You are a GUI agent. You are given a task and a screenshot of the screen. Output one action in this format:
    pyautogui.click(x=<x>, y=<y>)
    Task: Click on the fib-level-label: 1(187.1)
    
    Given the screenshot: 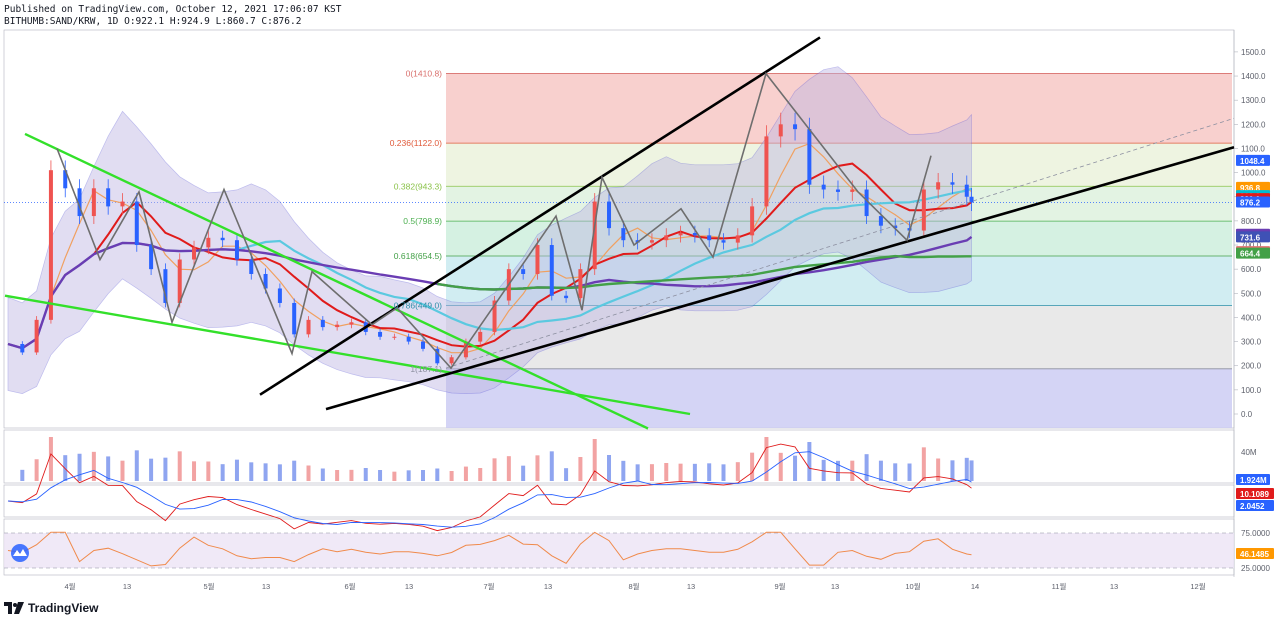 What is the action you would take?
    pyautogui.click(x=426, y=369)
    